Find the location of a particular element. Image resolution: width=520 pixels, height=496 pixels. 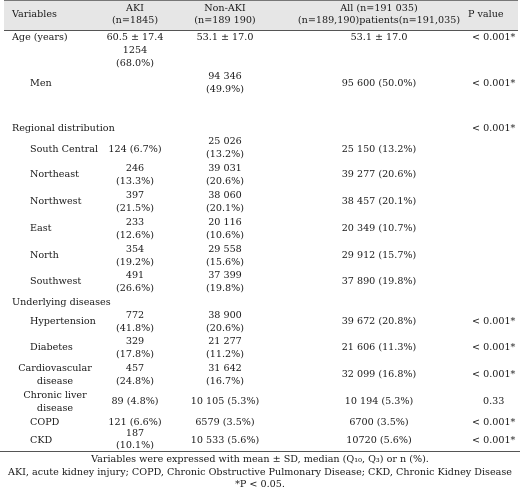

header-pvalue: P value is located at coordinates (486, 14).